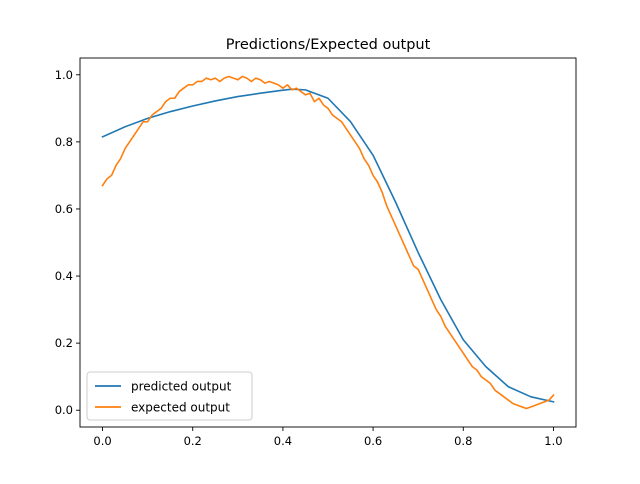  I want to click on chart-title: Predictions/Expected output, so click(328, 45).